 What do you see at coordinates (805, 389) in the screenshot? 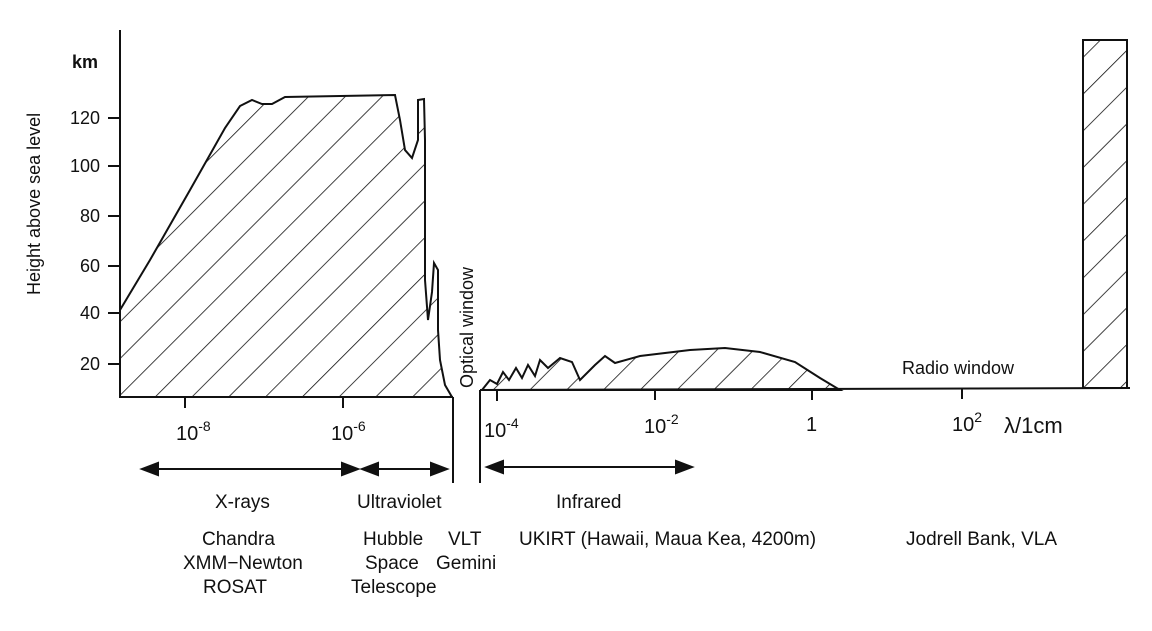
I see `x-axis-right` at bounding box center [805, 389].